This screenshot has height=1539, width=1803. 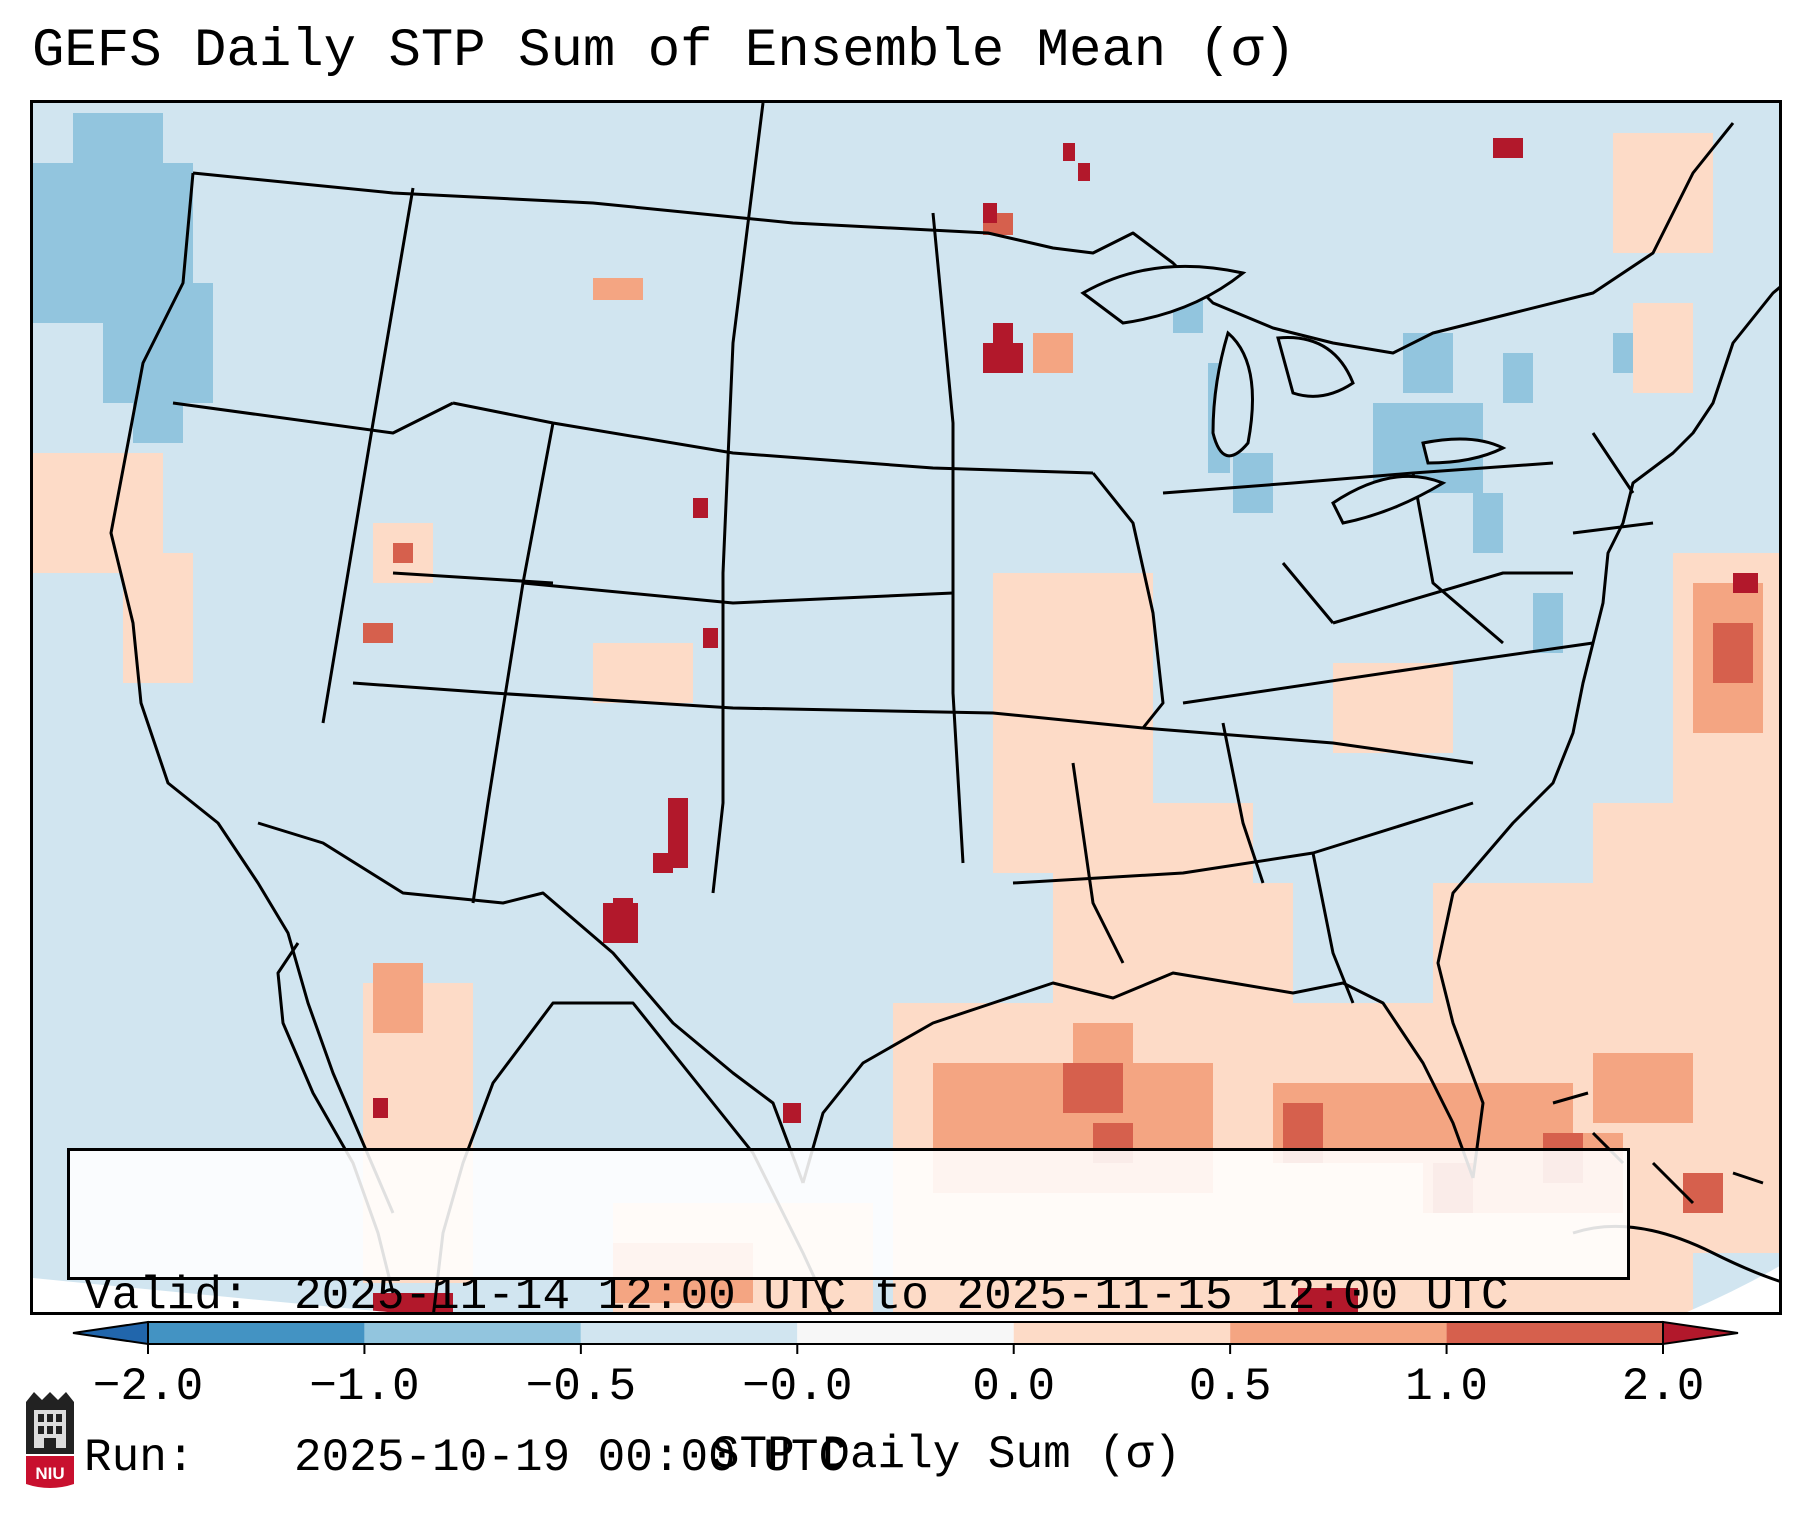 I want to click on colorbar-tick-label: −1.0, so click(x=364, y=1387).